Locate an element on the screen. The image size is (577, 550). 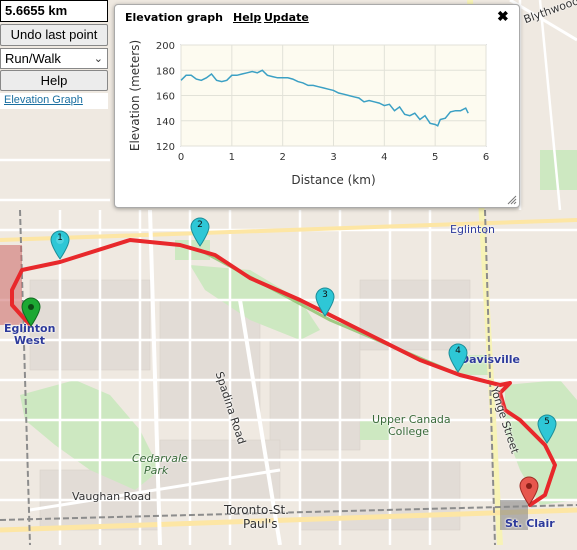
waypoint-number: 5 is located at coordinates (547, 422).